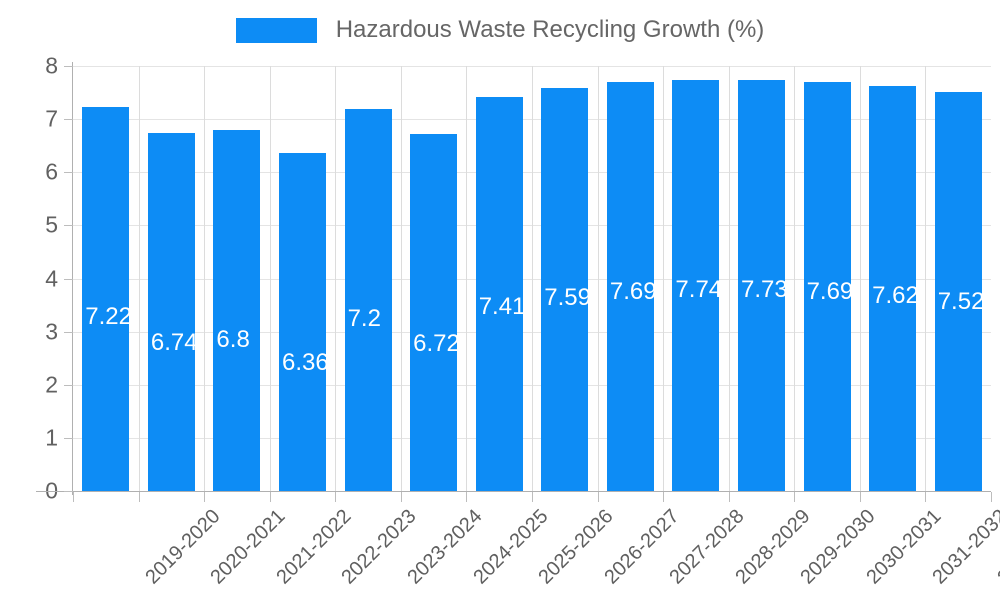 The image size is (1000, 600). What do you see at coordinates (174, 342) in the screenshot?
I see `bar-value-label: 6.74` at bounding box center [174, 342].